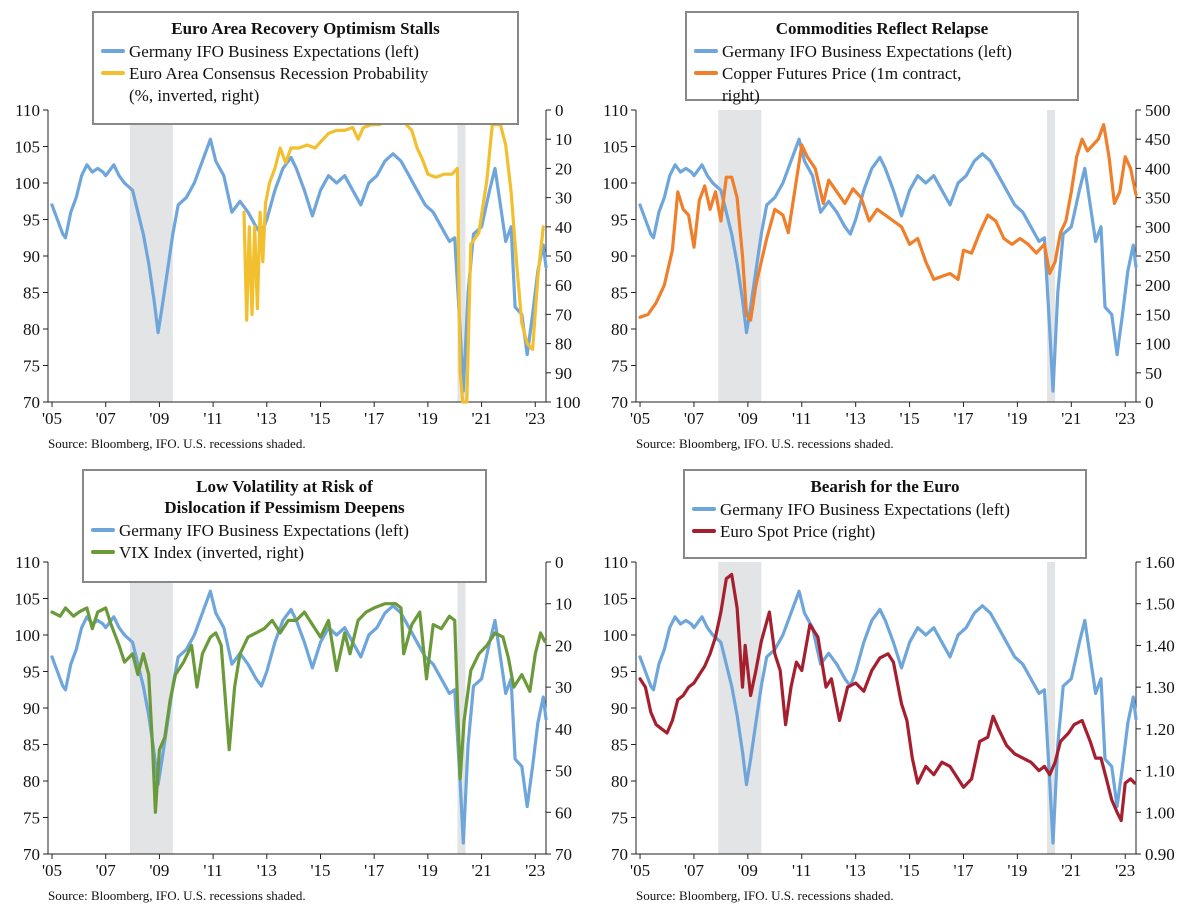 The height and width of the screenshot is (919, 1200). What do you see at coordinates (563, 687) in the screenshot?
I see `right-tick-label: 30` at bounding box center [563, 687].